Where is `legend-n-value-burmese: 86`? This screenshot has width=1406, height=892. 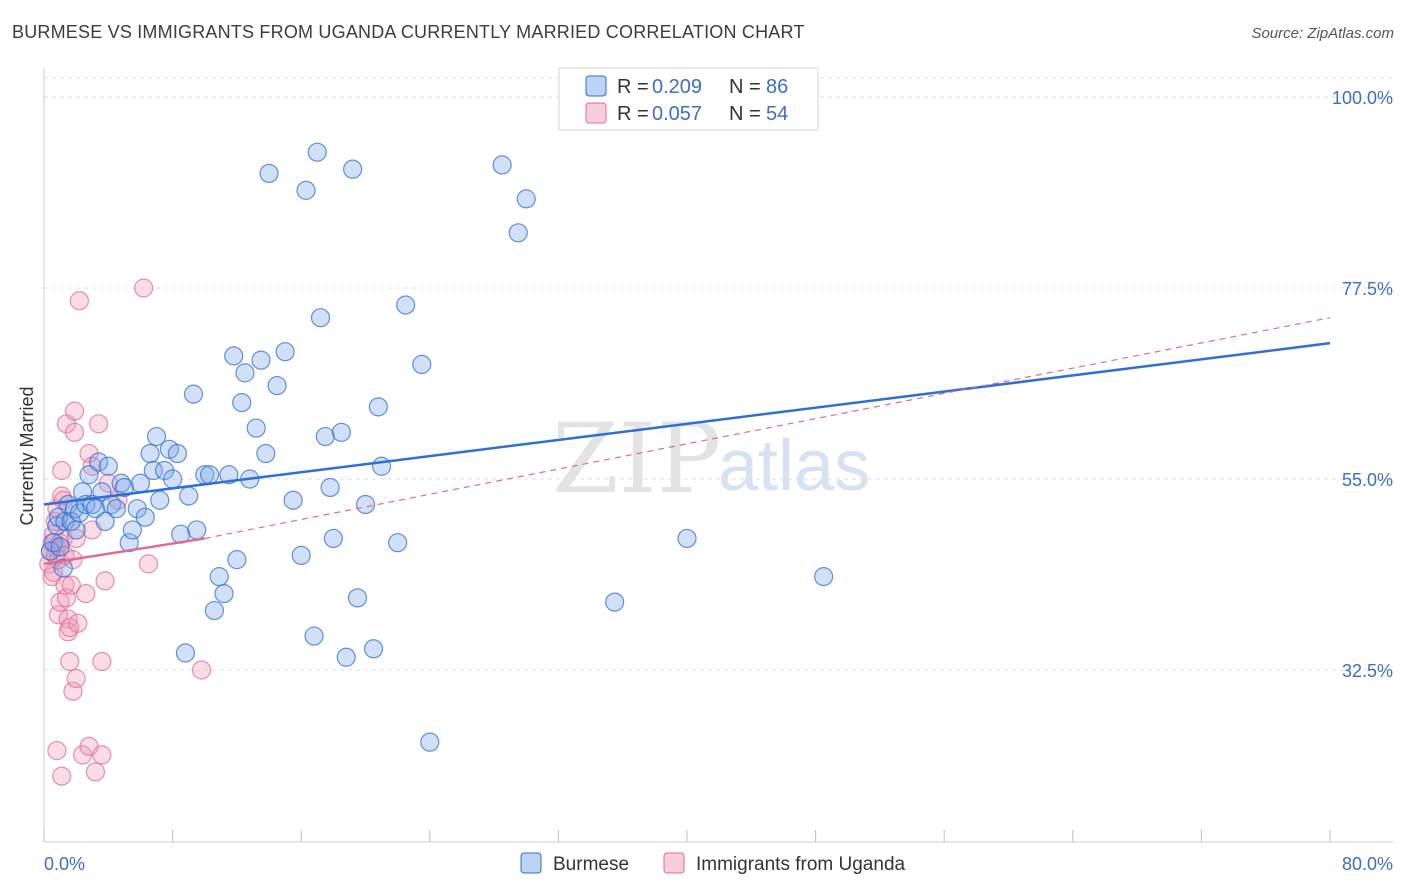 legend-n-value-burmese: 86 is located at coordinates (777, 87).